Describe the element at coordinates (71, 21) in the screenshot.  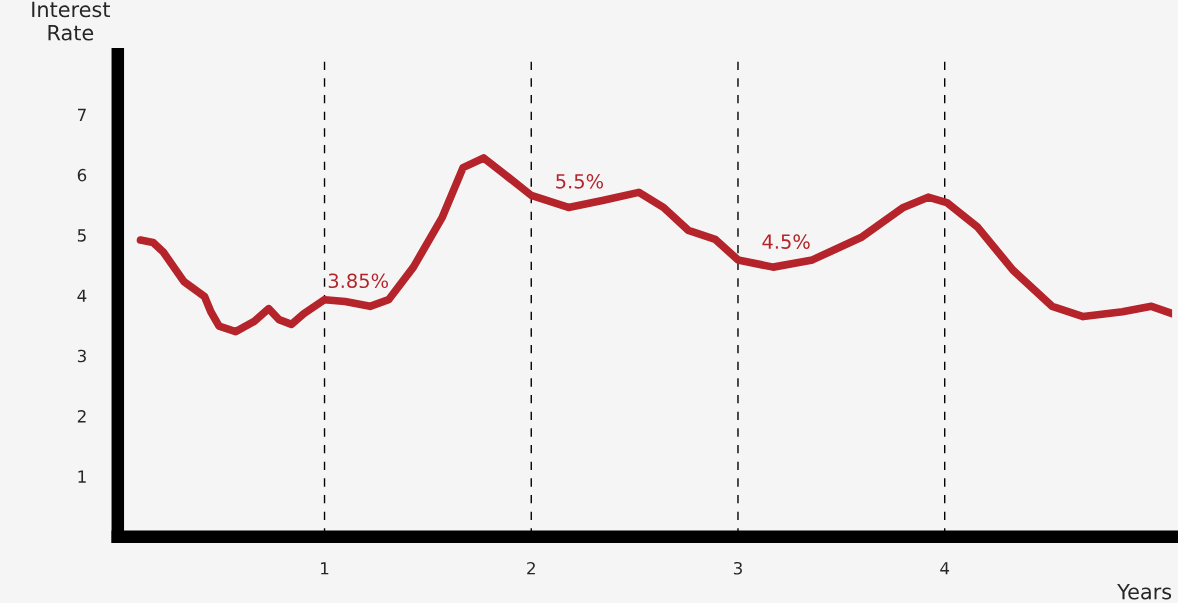
I see `y-axis-title: Interest Rate` at that location.